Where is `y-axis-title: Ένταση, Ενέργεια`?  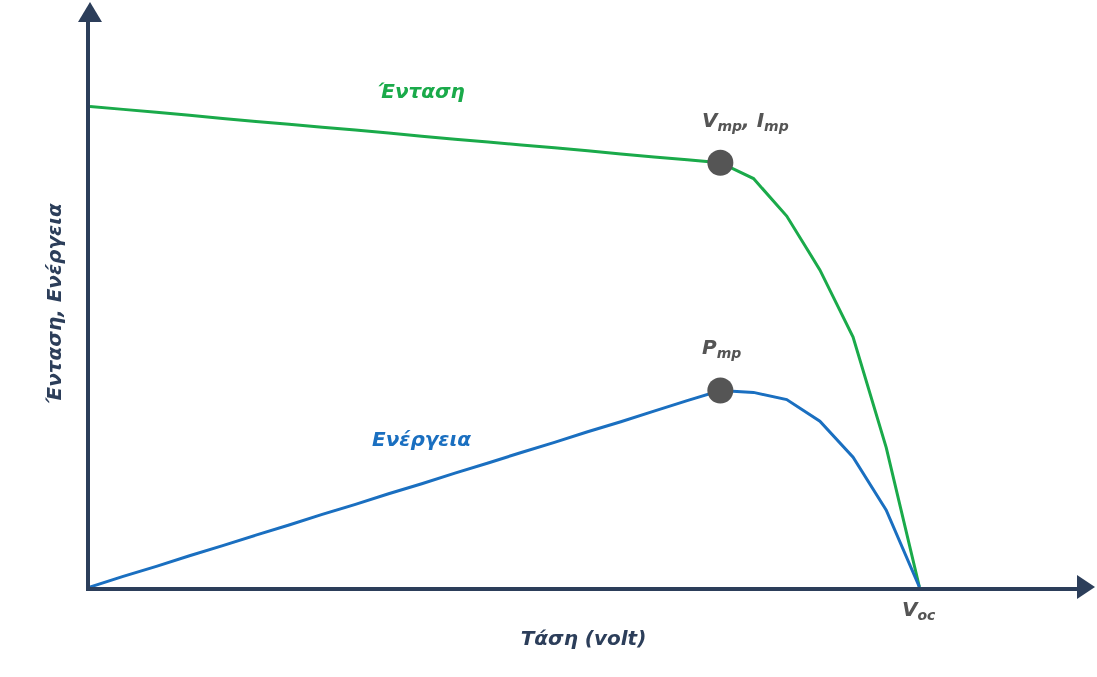 y-axis-title: Ένταση, Ενέργεια is located at coordinates (54, 303).